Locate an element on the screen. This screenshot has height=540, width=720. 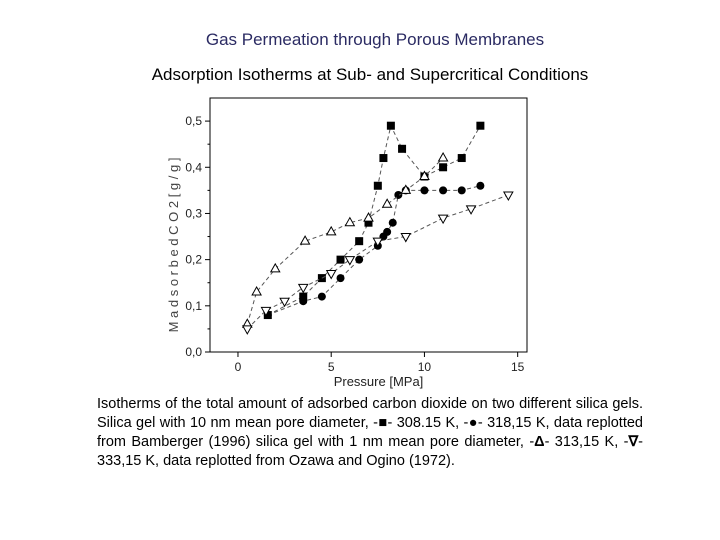
series-triangle-up is located at coordinates (345, 240).